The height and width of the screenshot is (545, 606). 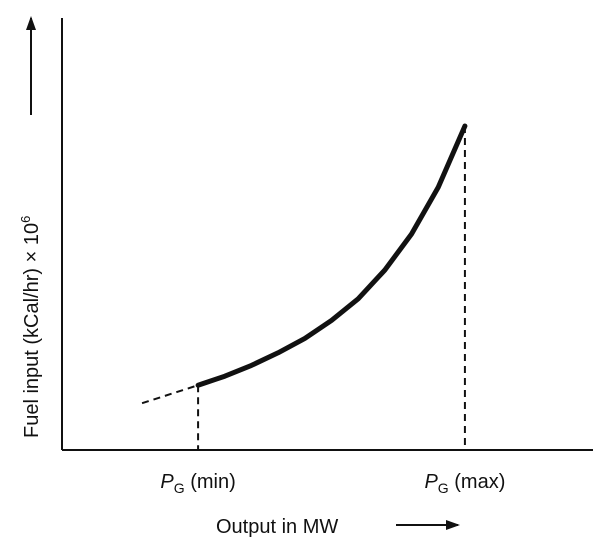 What do you see at coordinates (277, 527) in the screenshot?
I see `x-axis-title: Output in MW` at bounding box center [277, 527].